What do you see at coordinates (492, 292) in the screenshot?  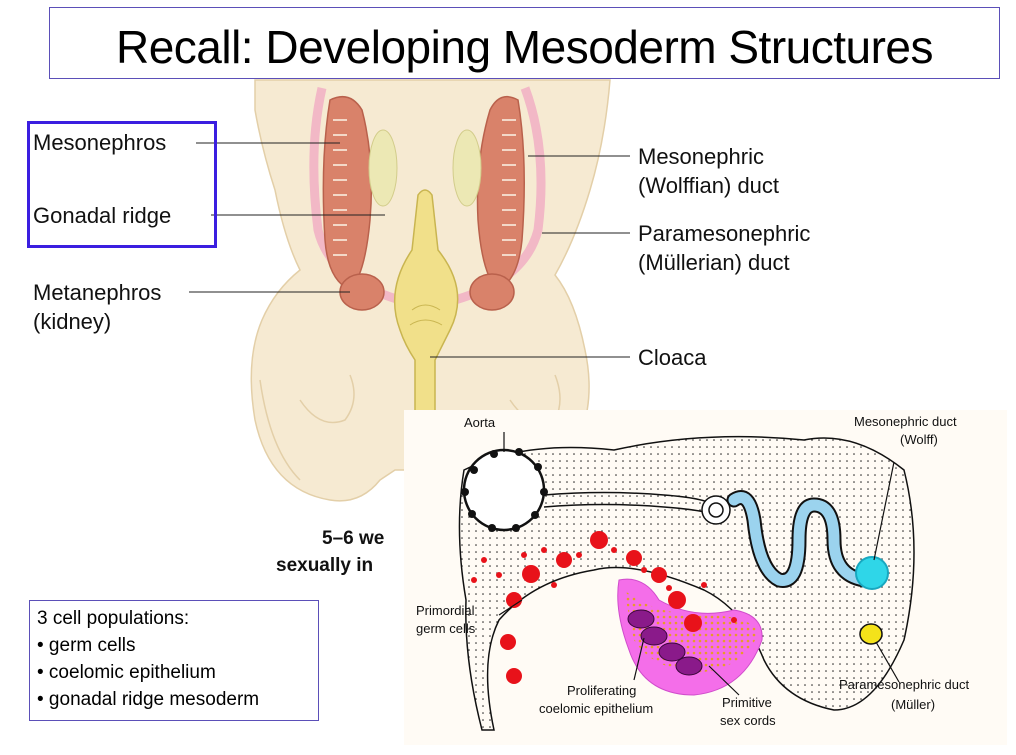 I see `metanephros-right` at bounding box center [492, 292].